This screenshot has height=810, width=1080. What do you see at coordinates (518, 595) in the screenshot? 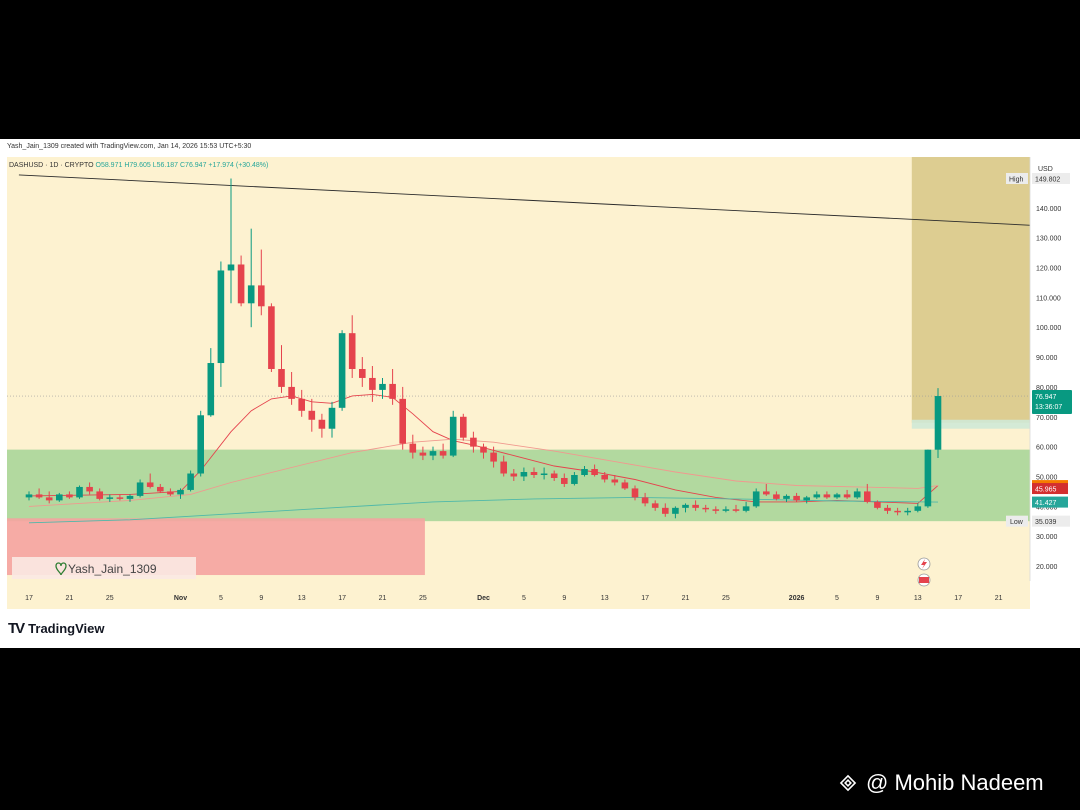
I see `time-axis-background` at bounding box center [518, 595].